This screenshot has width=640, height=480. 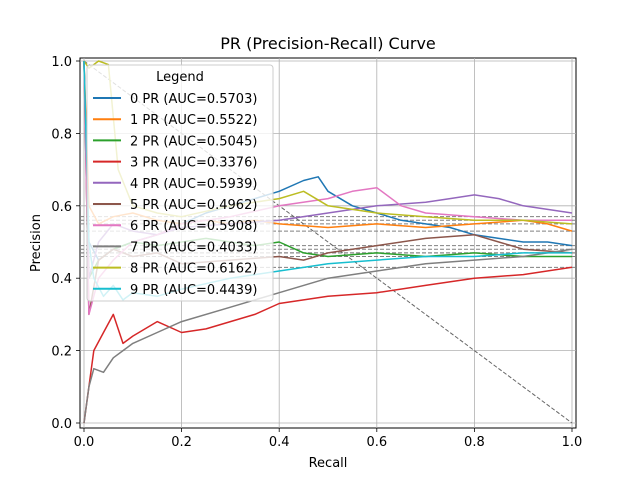 I want to click on x-tick-label: 0.8, so click(x=474, y=442).